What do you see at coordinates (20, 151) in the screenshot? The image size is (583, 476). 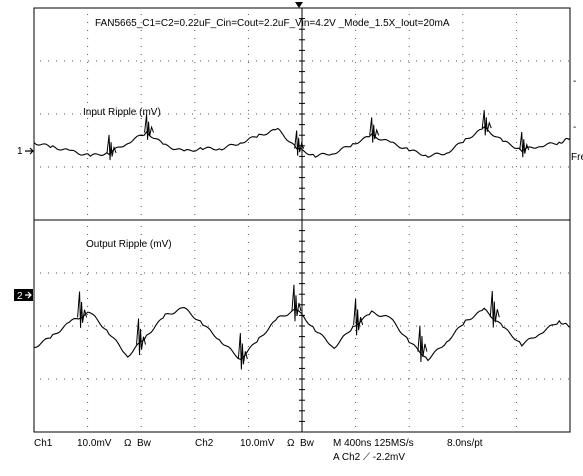 I see `svg-text: 1` at bounding box center [20, 151].